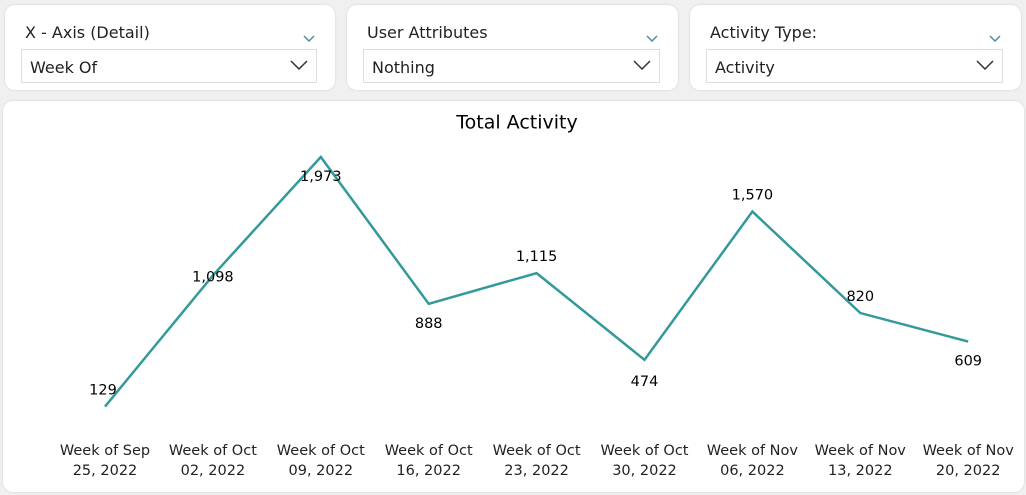 The image size is (1026, 495). What do you see at coordinates (752, 461) in the screenshot?
I see `x-tick-label: Week of Nov 06, 2022` at bounding box center [752, 461].